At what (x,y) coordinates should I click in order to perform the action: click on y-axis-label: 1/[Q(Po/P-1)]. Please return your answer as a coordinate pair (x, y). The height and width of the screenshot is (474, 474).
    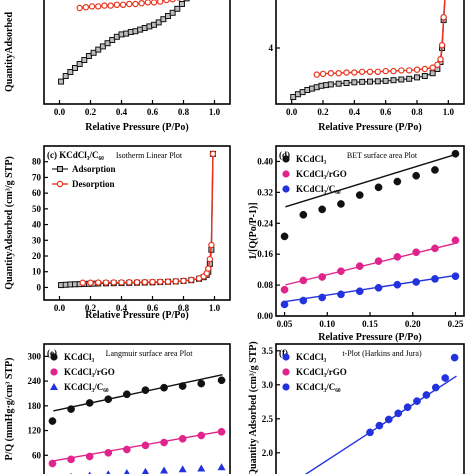
    Looking at the image, I should click on (253, 230).